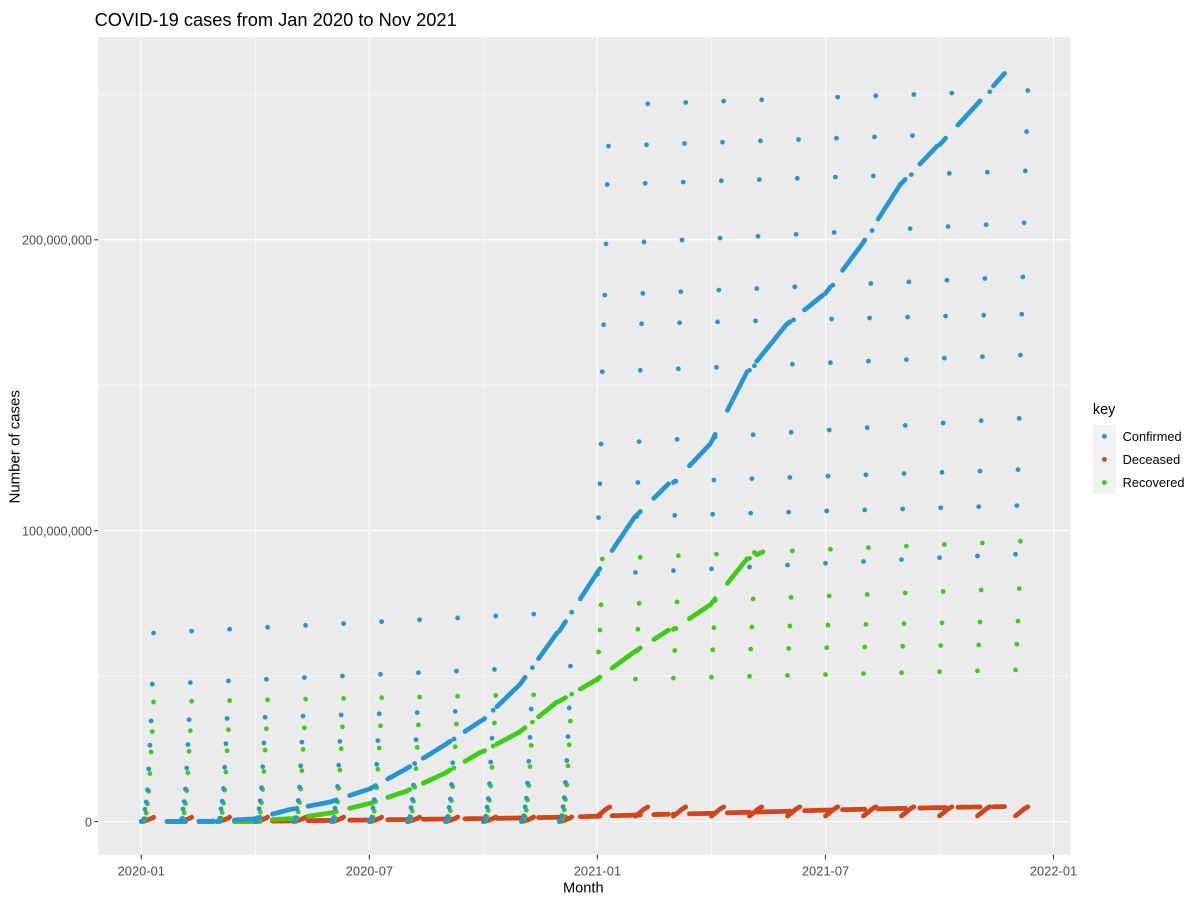 Image resolution: width=1190 pixels, height=897 pixels. I want to click on svg-text: 2021-01, so click(597, 871).